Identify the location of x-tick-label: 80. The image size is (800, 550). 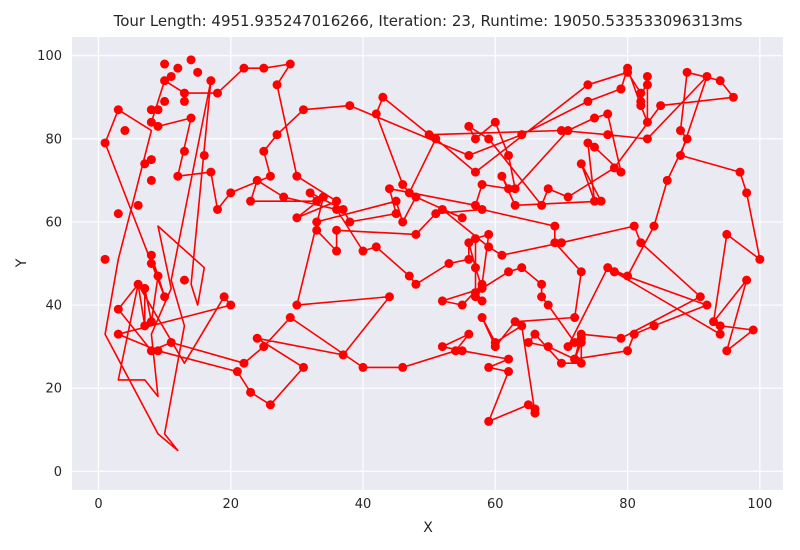
(627, 504).